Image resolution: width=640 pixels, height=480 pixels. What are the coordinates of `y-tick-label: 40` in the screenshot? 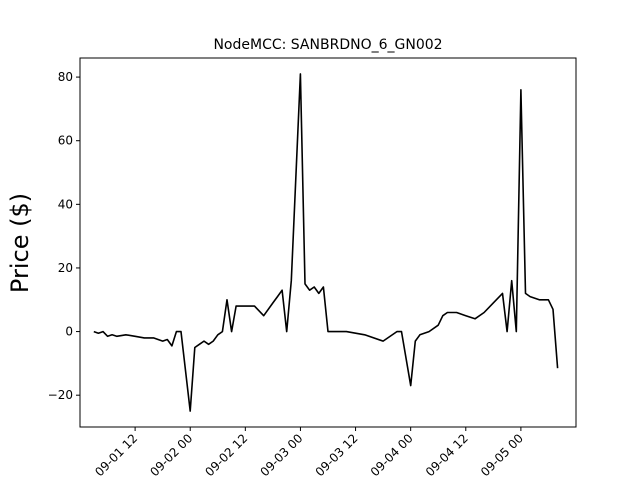 It's located at (65, 204).